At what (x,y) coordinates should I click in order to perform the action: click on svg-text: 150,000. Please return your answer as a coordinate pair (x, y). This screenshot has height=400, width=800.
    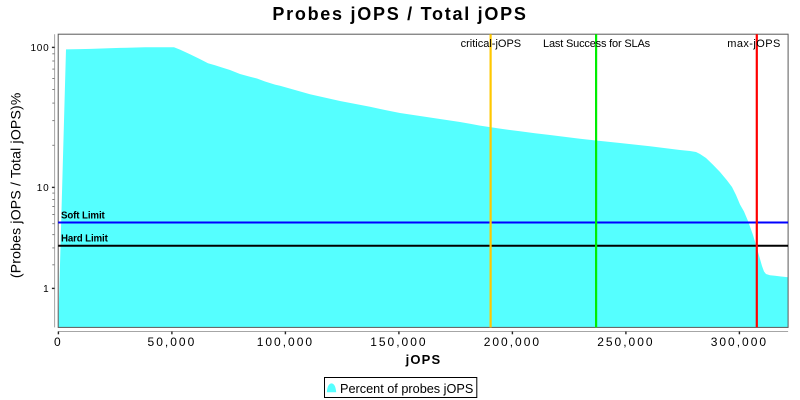
    Looking at the image, I should click on (398, 342).